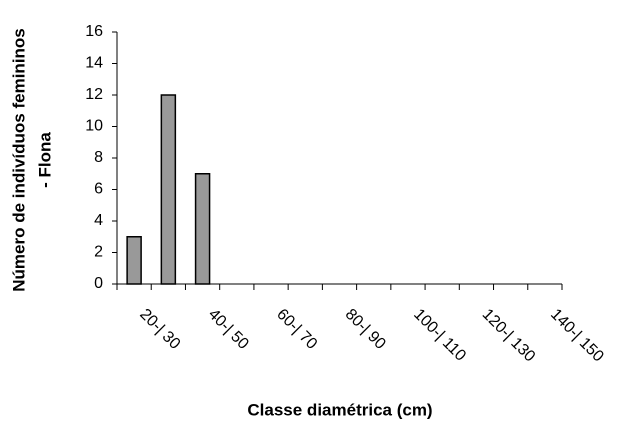  What do you see at coordinates (94, 31) in the screenshot?
I see `y-tick-label: 16` at bounding box center [94, 31].